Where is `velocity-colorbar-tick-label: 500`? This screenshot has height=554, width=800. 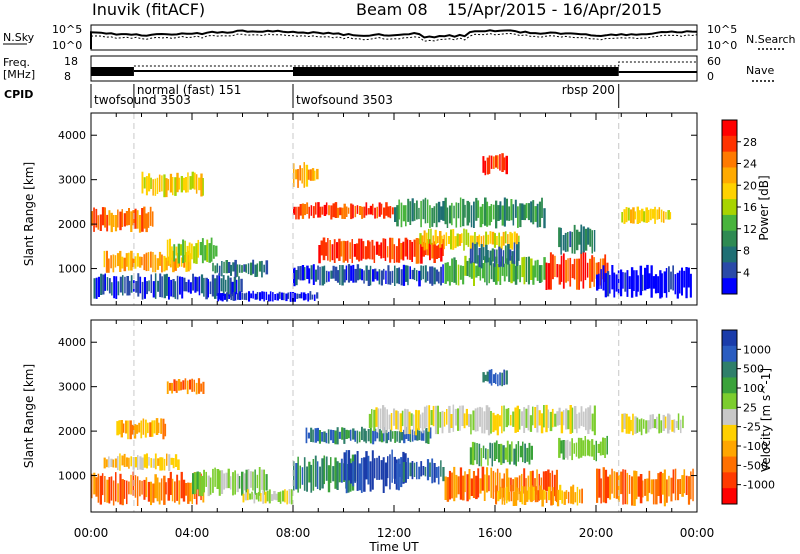
velocity-colorbar-tick-label: 500 is located at coordinates (753, 369).